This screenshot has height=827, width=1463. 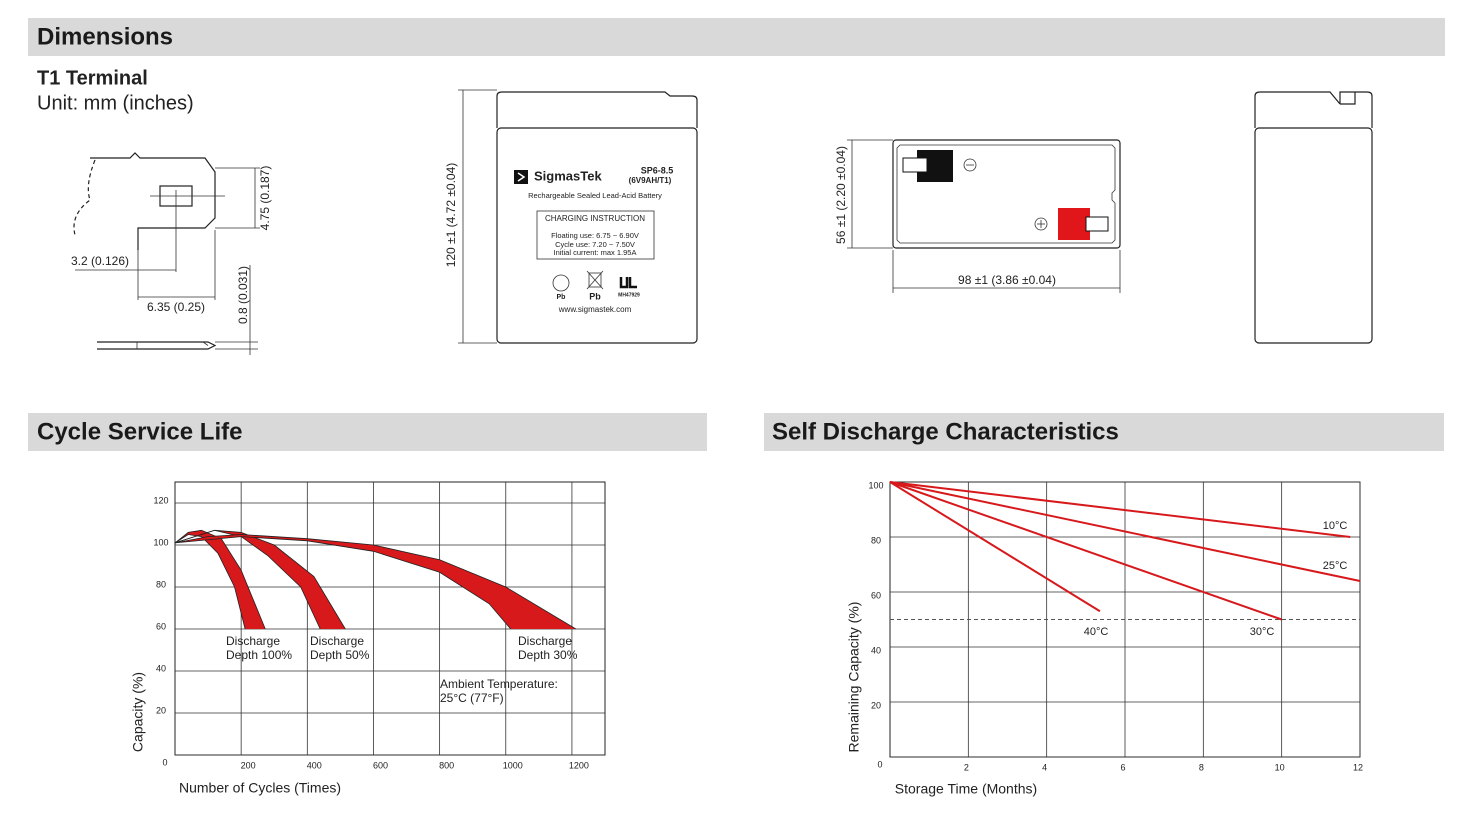 What do you see at coordinates (854, 677) in the screenshot?
I see `y-axis-label: Remaining Capacity (%)` at bounding box center [854, 677].